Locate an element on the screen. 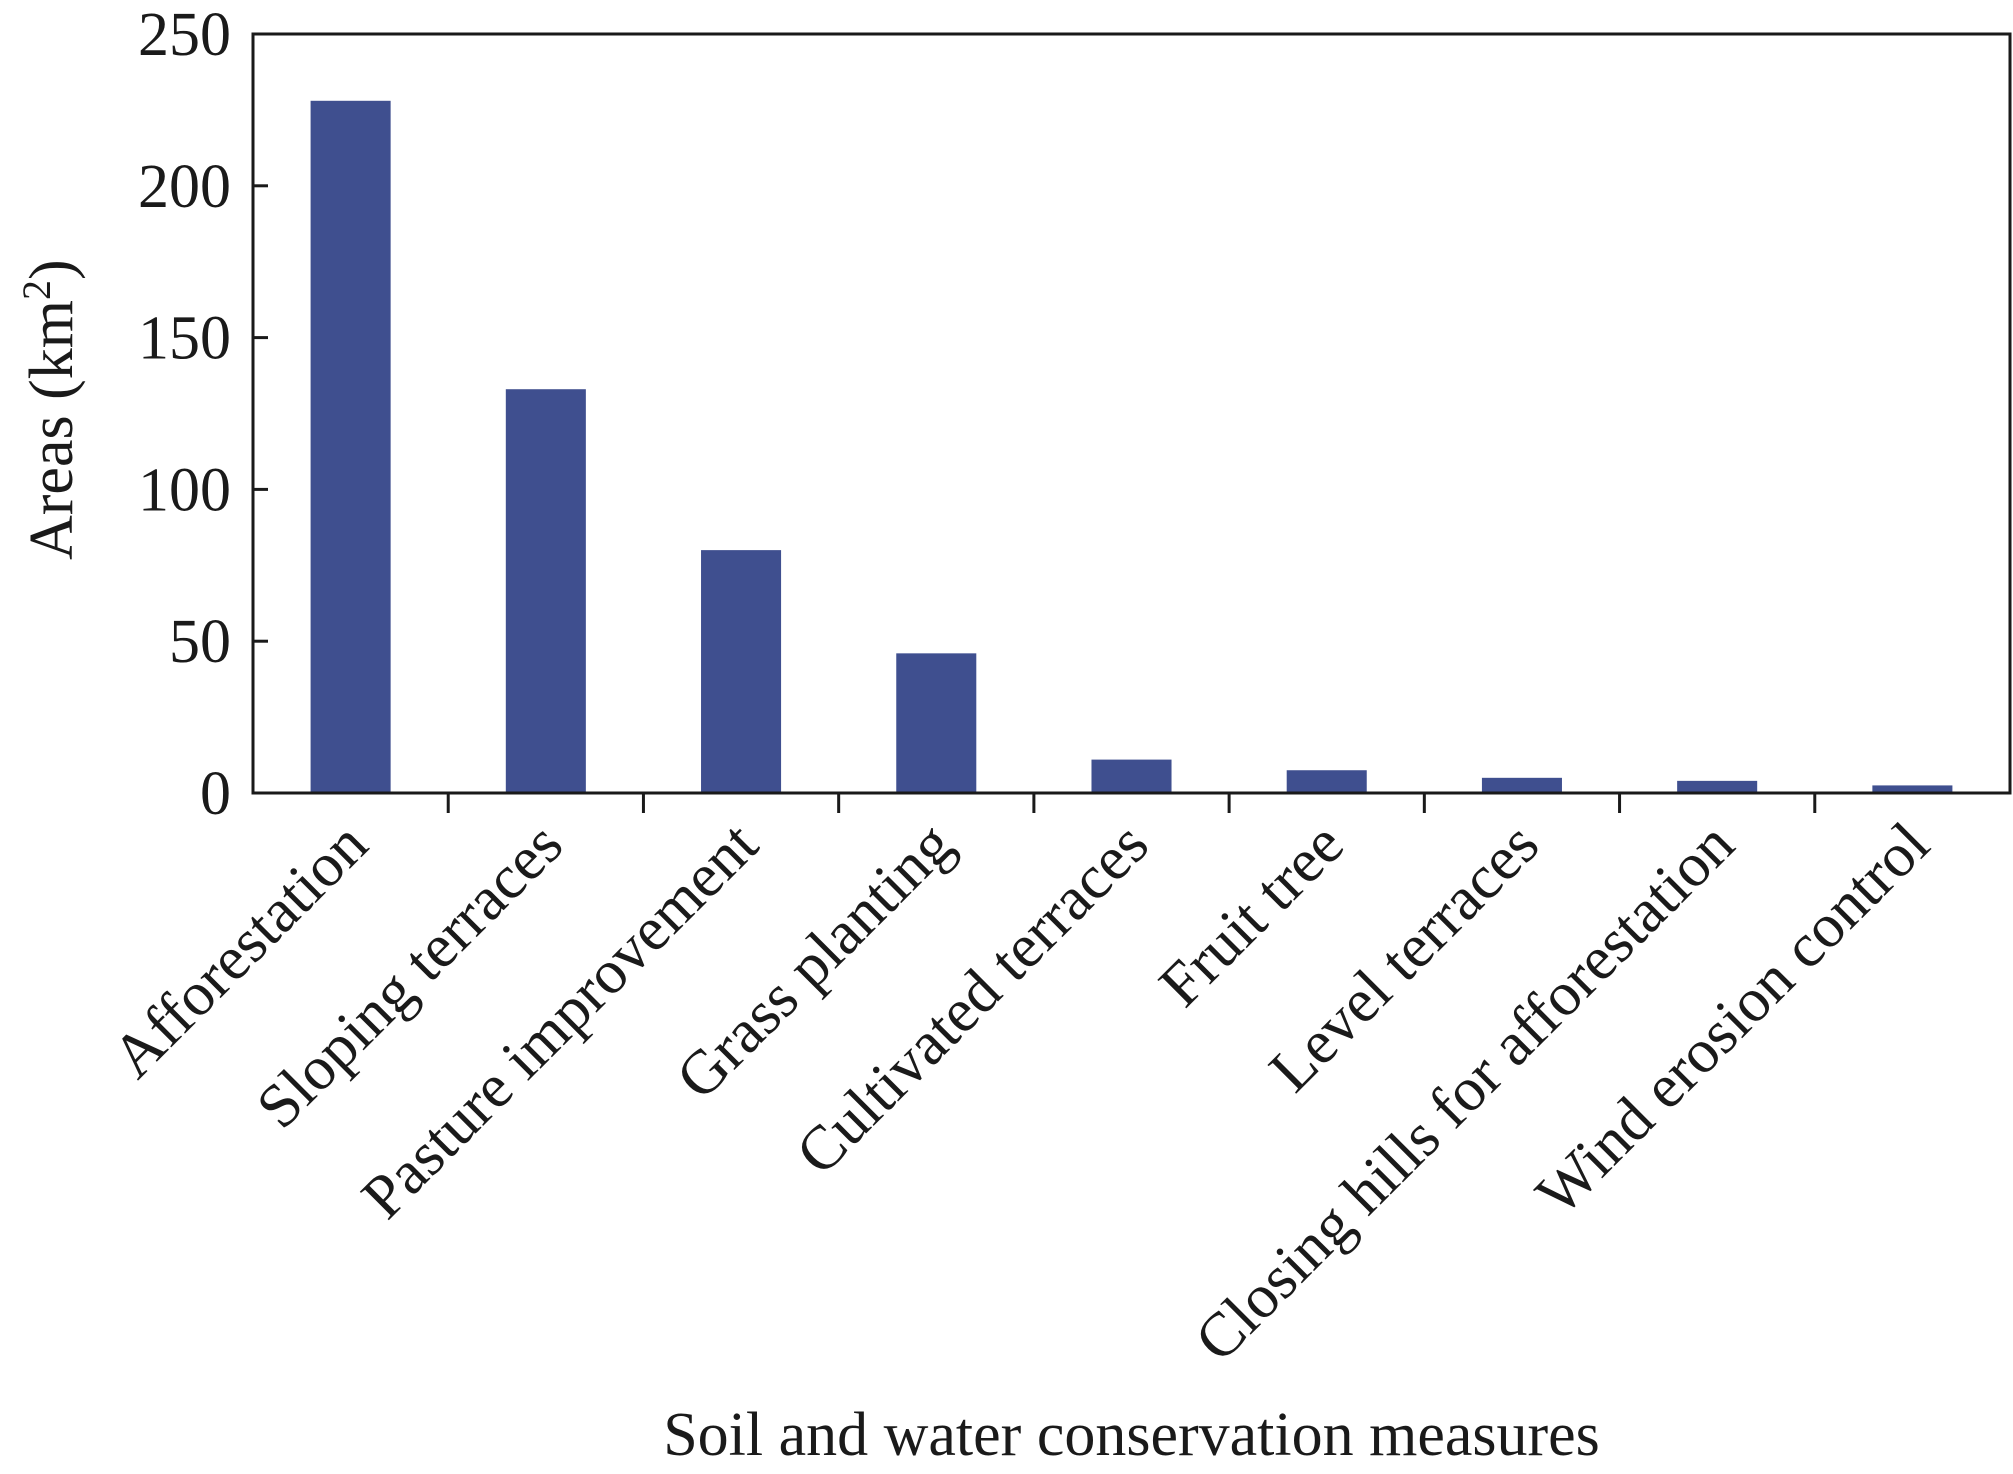  y-tick-label: 0 is located at coordinates (215, 794).